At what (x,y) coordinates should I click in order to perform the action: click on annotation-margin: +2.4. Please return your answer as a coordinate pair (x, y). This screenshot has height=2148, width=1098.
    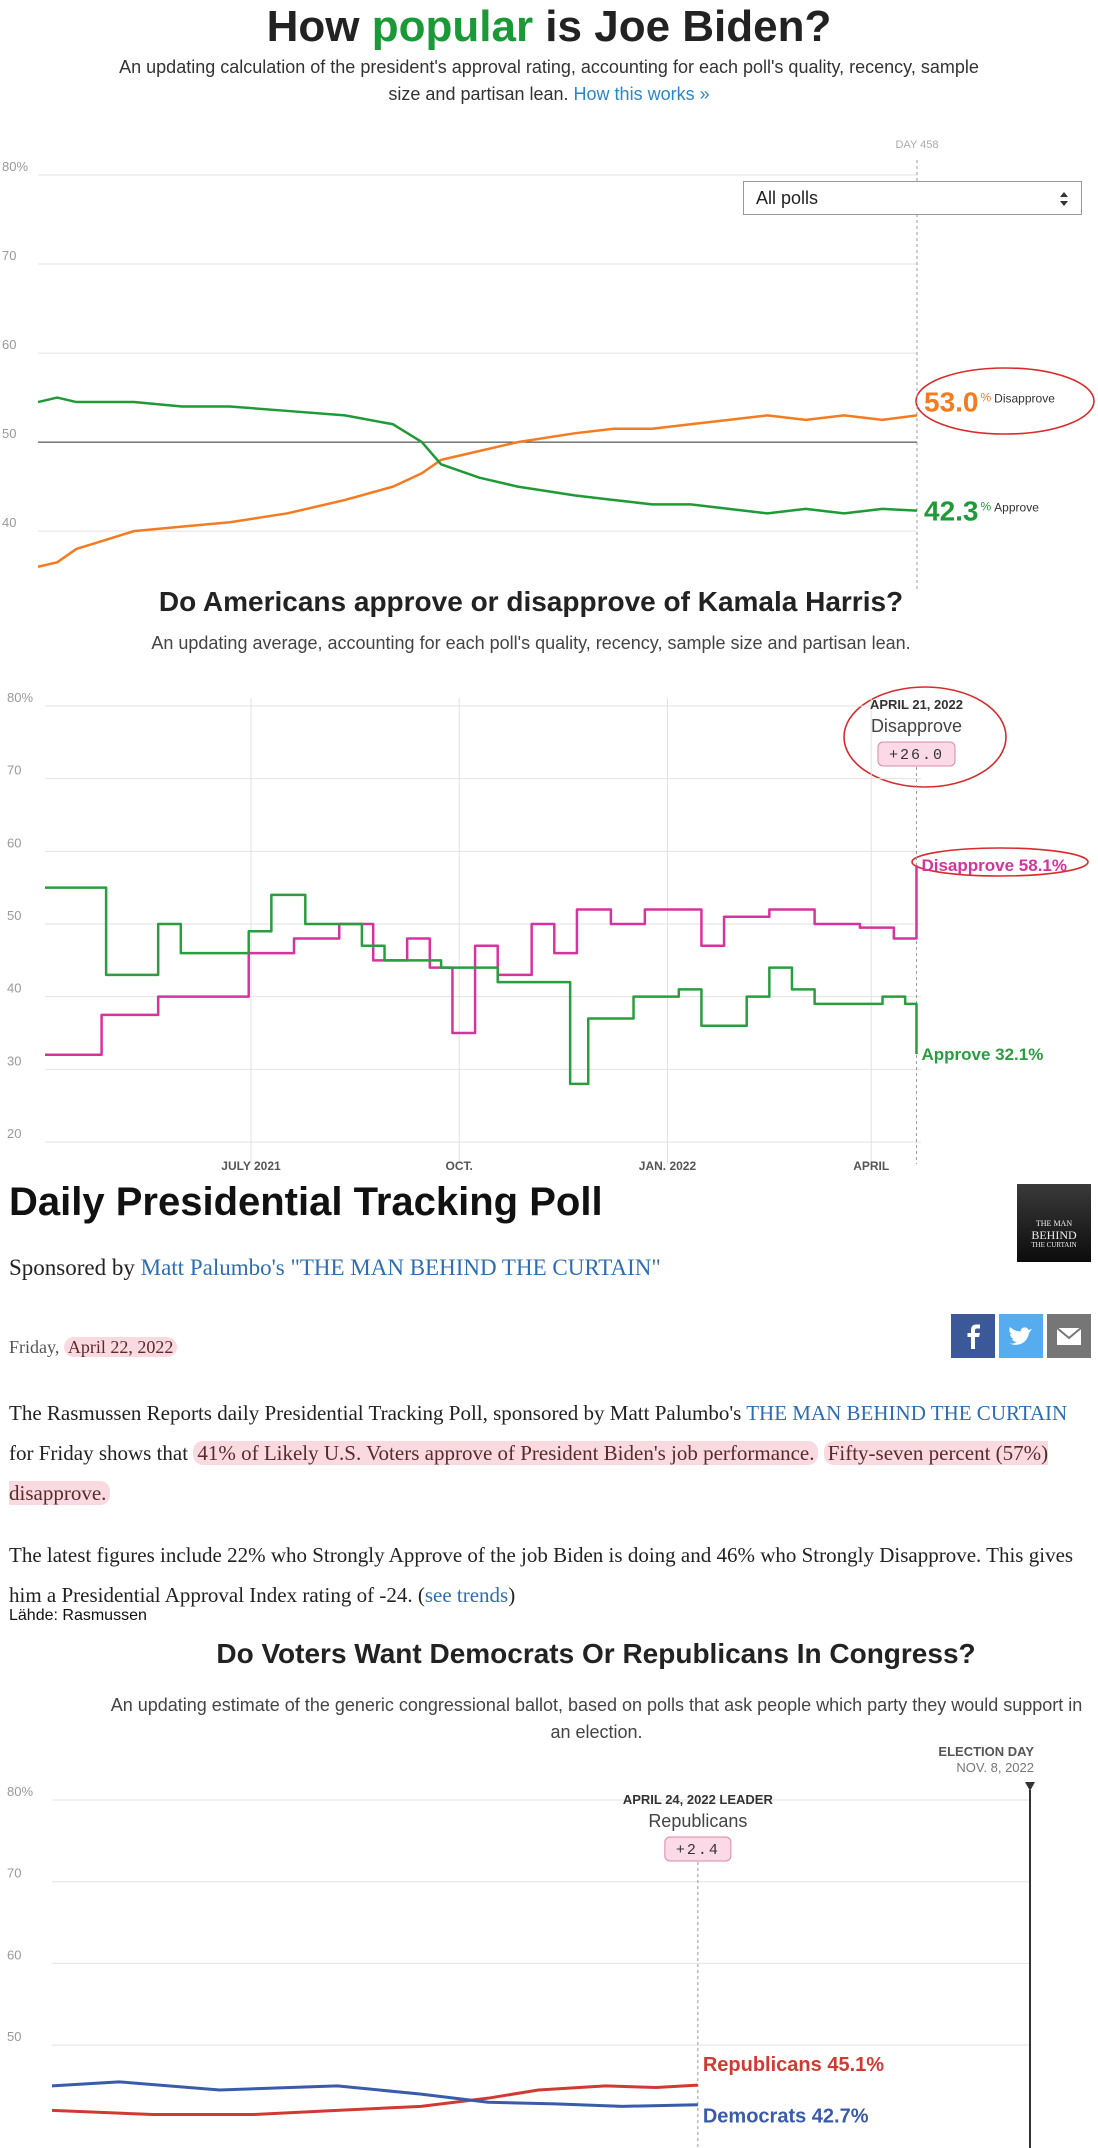
    Looking at the image, I should click on (698, 1850).